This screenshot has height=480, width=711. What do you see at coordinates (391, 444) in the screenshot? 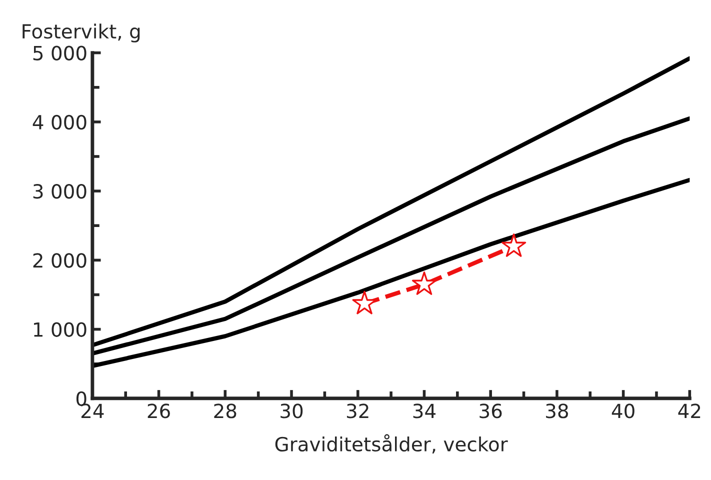
I see `x-axis-title: Graviditetsålder, veckor` at bounding box center [391, 444].